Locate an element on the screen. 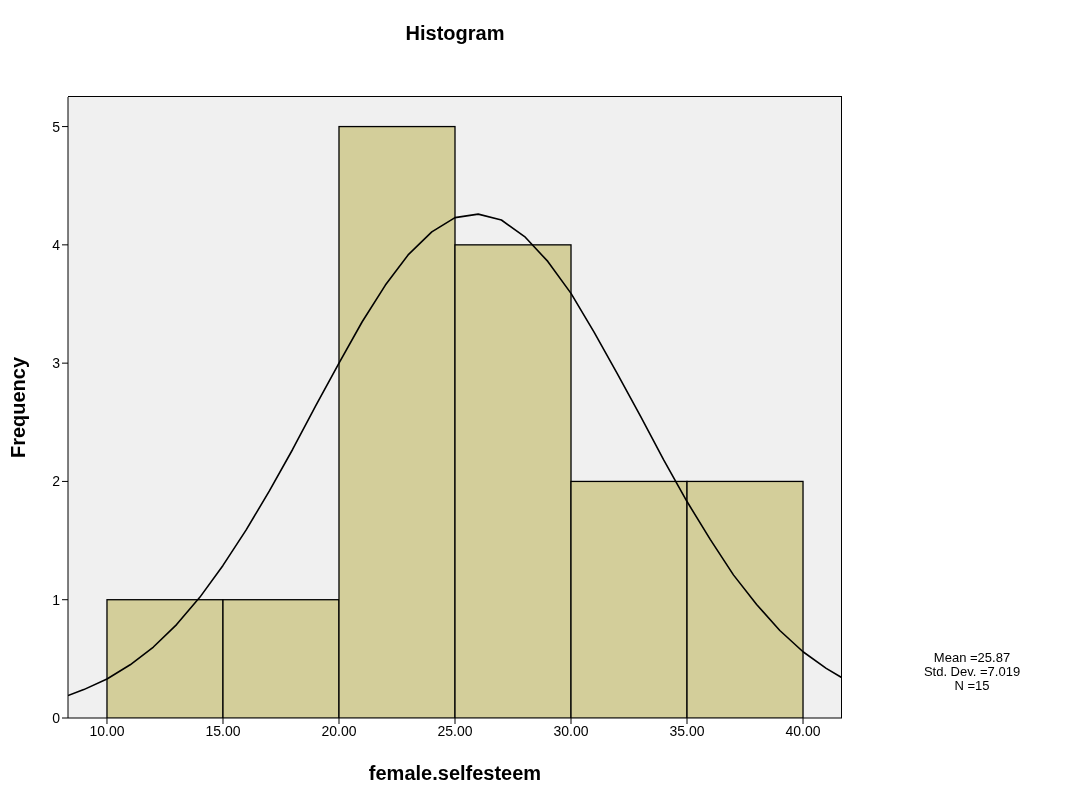  text: N =15 is located at coordinates (972, 685).